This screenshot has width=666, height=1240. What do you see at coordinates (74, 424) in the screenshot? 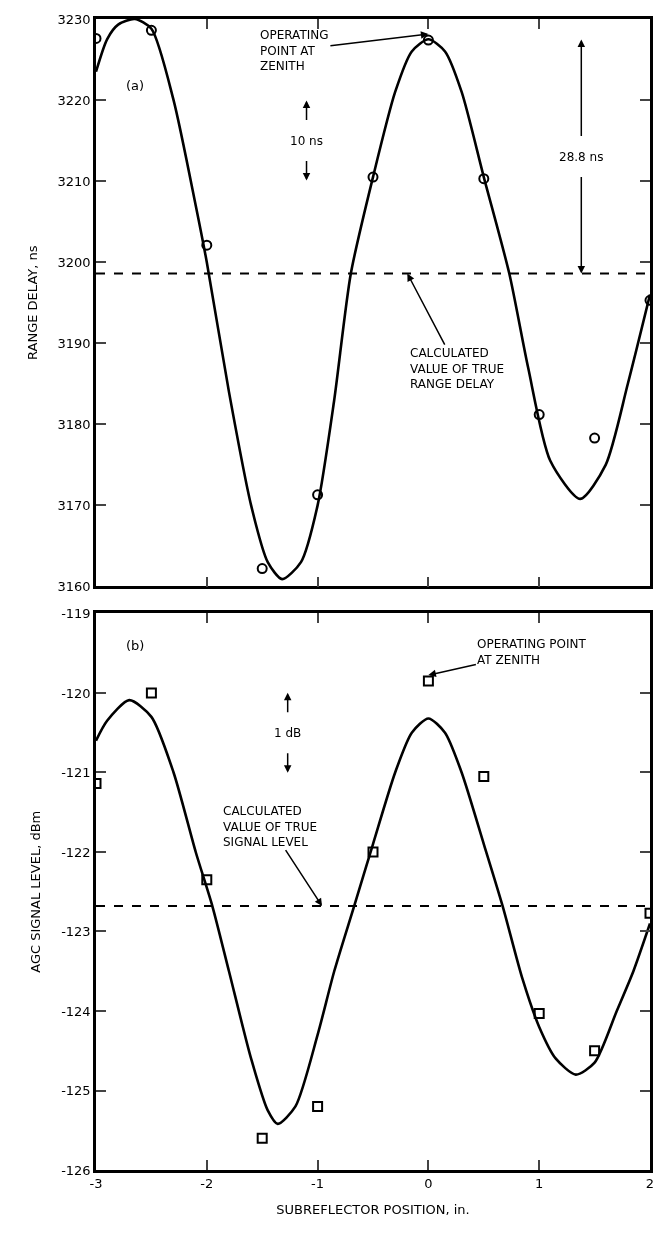
I see `y-tick-label: 3180` at bounding box center [74, 424].